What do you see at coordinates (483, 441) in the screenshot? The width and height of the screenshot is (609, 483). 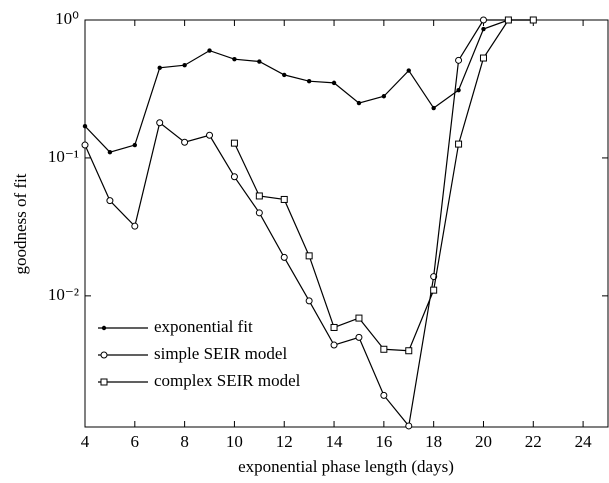 I see `x-tick-label: 20` at bounding box center [483, 441].